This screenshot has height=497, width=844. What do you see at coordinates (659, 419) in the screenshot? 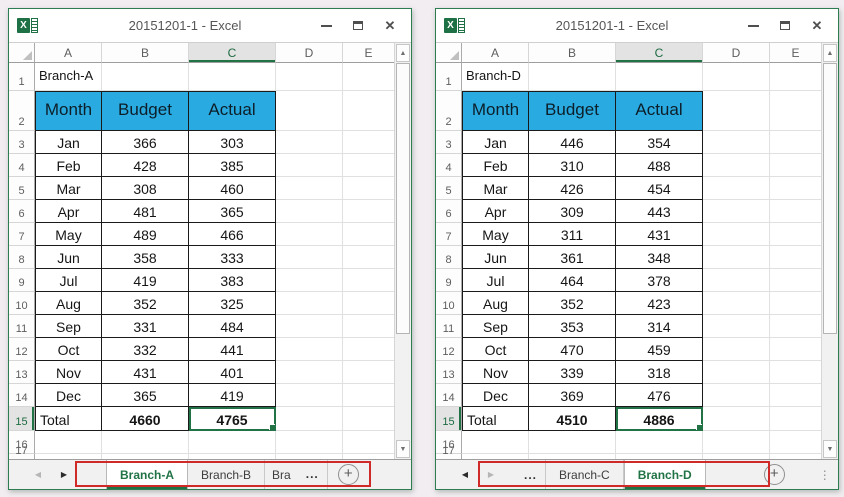
I see `active-cell-C15: 4886` at bounding box center [659, 419].